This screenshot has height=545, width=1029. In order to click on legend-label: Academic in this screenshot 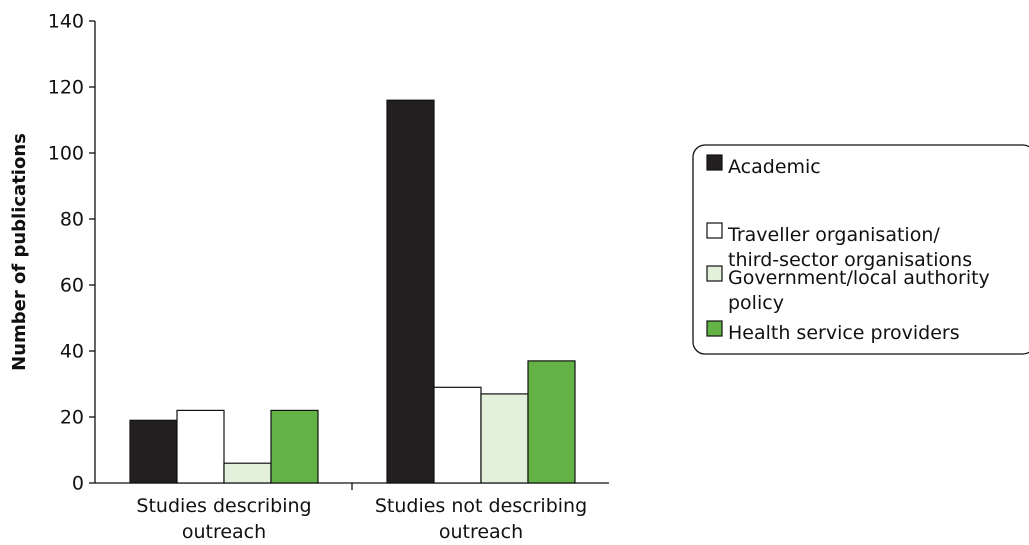, I will do `click(774, 167)`.